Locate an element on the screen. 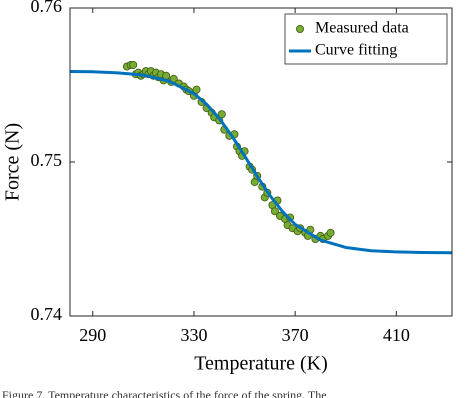 The height and width of the screenshot is (398, 474). x-tick-label: 290 is located at coordinates (92, 335).